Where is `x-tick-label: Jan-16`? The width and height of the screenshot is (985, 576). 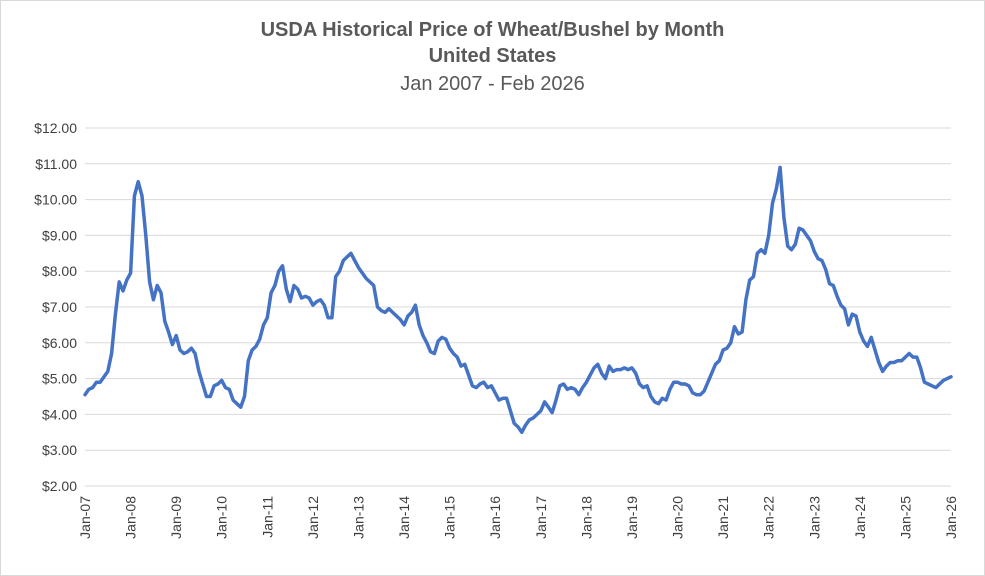
x-tick-label: Jan-16 is located at coordinates (495, 517).